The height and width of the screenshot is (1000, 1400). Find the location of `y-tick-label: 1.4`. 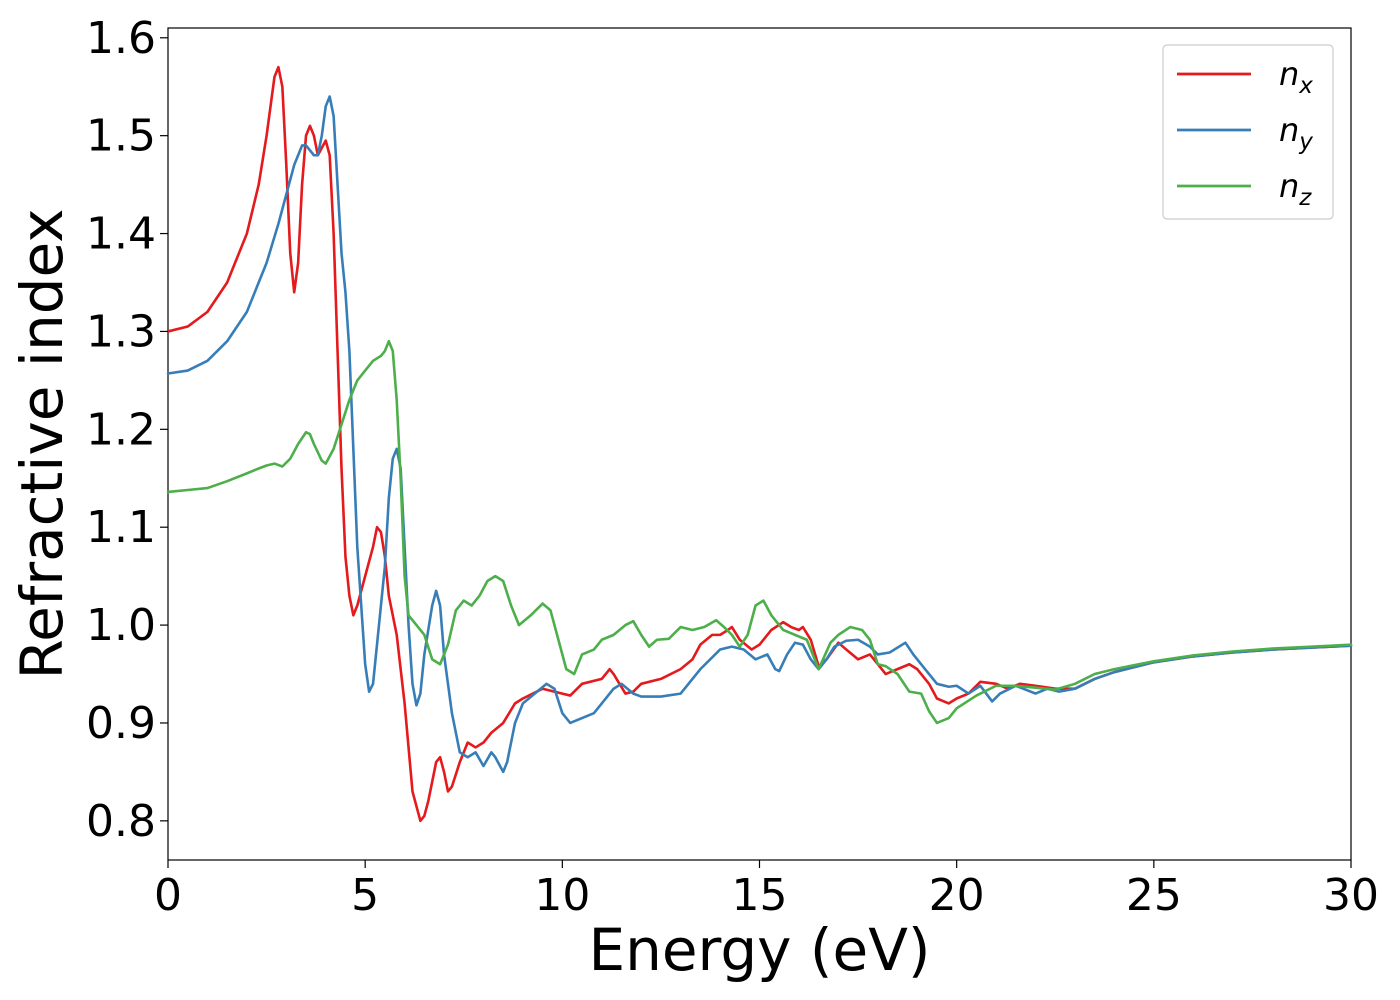

y-tick-label: 1.4 is located at coordinates (121, 234).